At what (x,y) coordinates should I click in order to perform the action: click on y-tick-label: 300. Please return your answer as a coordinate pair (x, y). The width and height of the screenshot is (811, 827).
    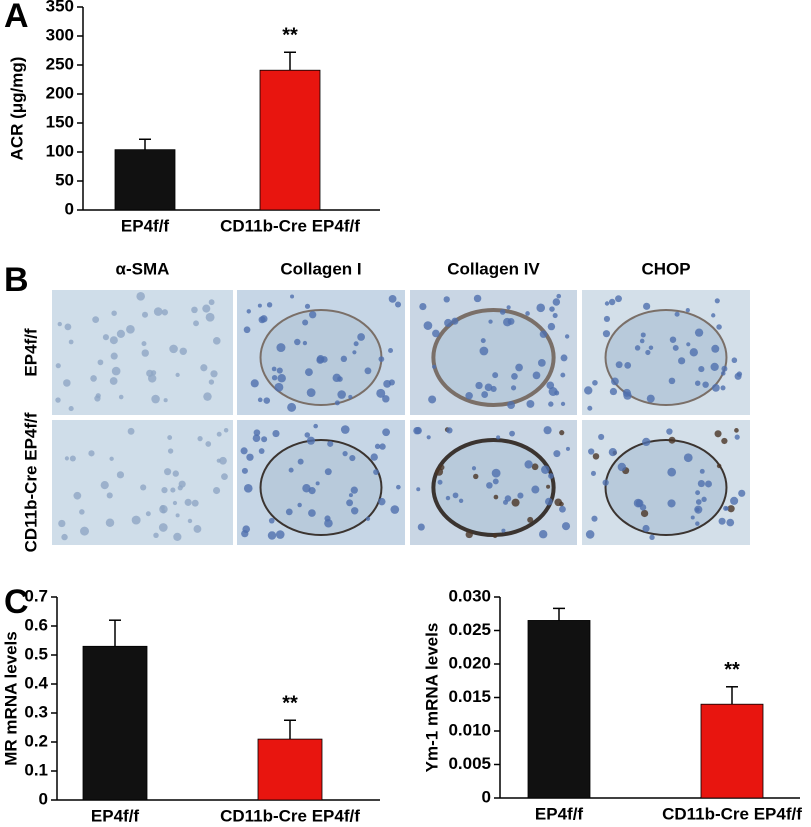
    Looking at the image, I should click on (60, 34).